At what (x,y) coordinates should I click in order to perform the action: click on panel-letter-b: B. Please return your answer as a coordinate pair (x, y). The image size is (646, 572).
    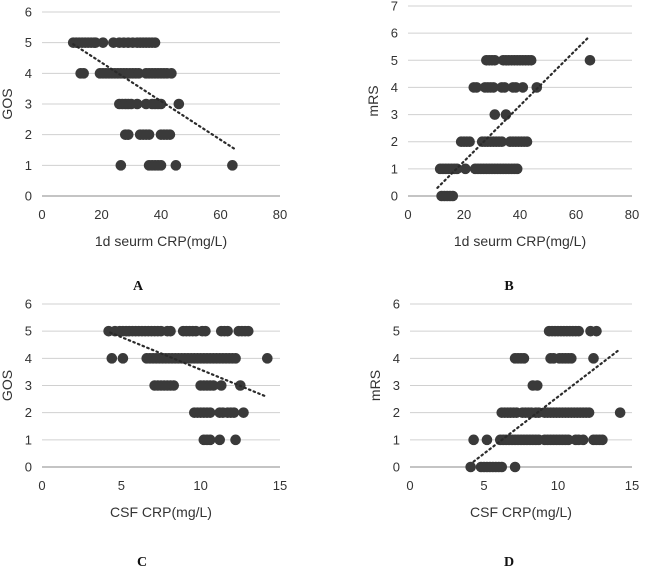
    Looking at the image, I should click on (508, 286).